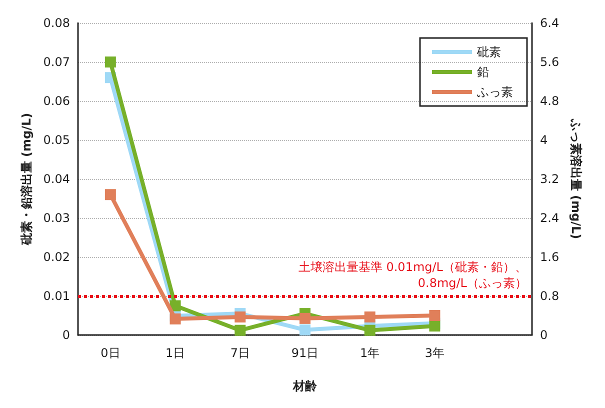  What do you see at coordinates (550, 23) in the screenshot?
I see `y2-tick-label: 6.4` at bounding box center [550, 23].